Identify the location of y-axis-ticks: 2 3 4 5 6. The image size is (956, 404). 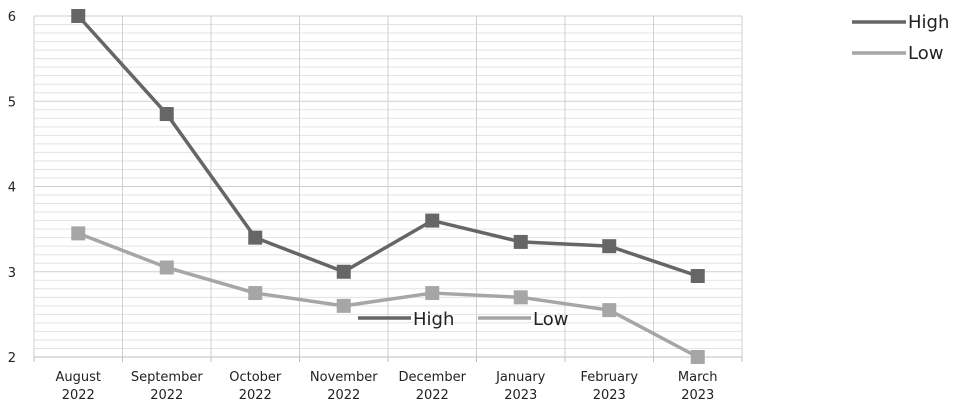
(12, 188).